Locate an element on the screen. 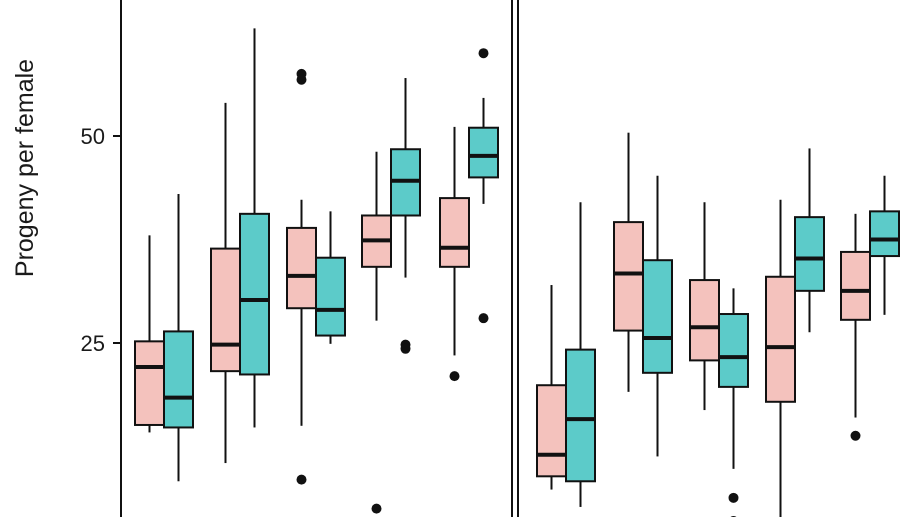  y-tick-label: 25 is located at coordinates (93, 343).